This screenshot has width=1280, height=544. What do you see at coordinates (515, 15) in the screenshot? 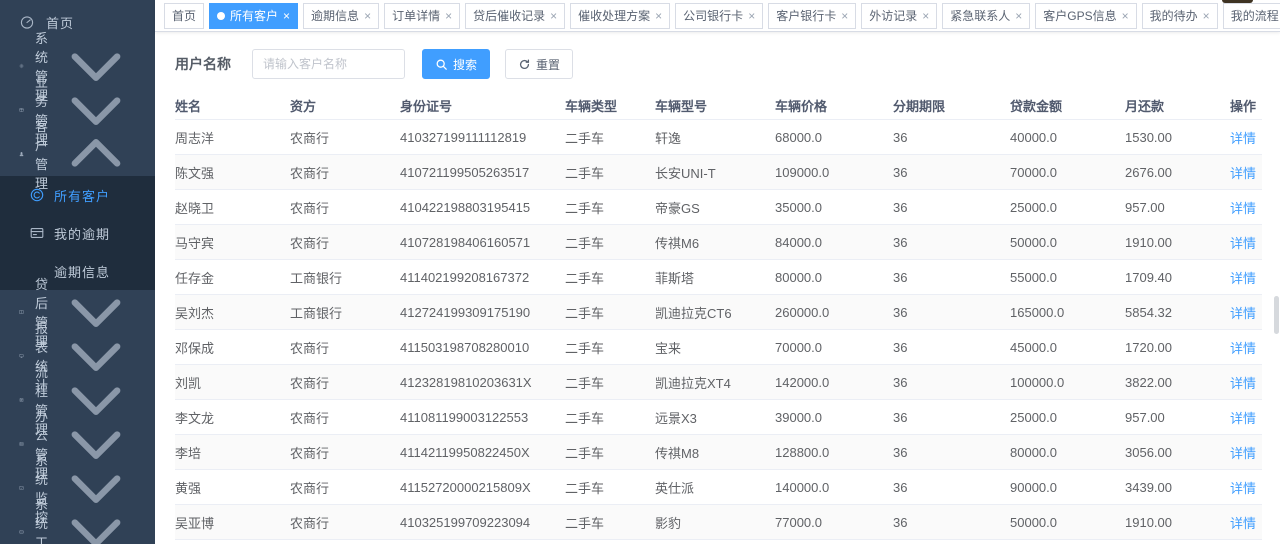
I see `tab-4: 贷后催收记录 ×` at bounding box center [515, 15].